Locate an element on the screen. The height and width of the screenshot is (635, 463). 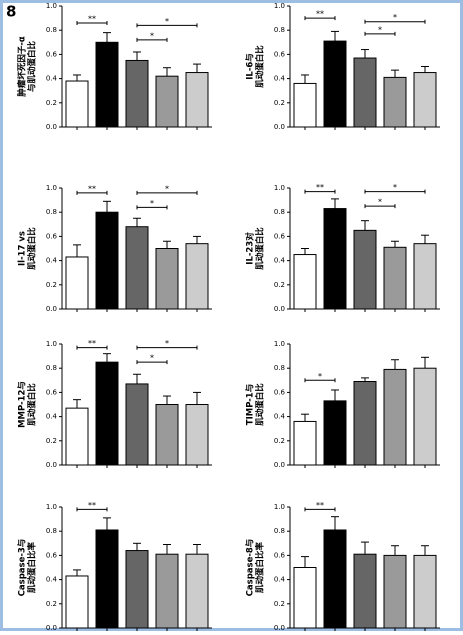
y-axis-label: 肿瘤坏死因子-α is located at coordinates (22, 67).